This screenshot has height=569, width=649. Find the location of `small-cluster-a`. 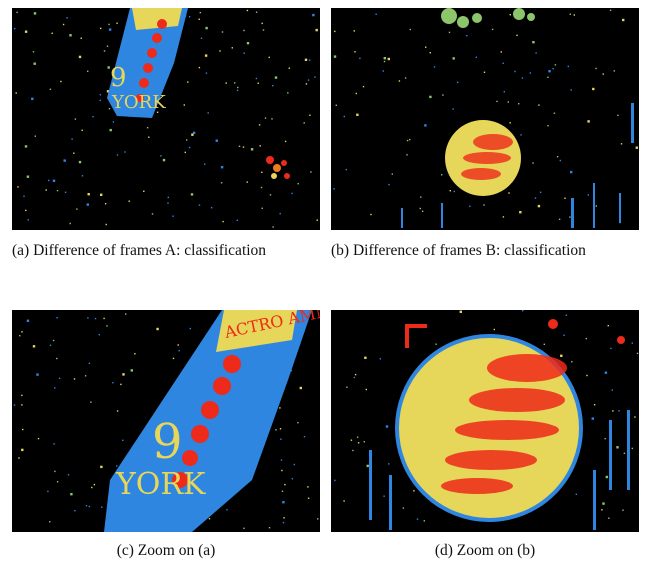

small-cluster-a is located at coordinates (278, 167).